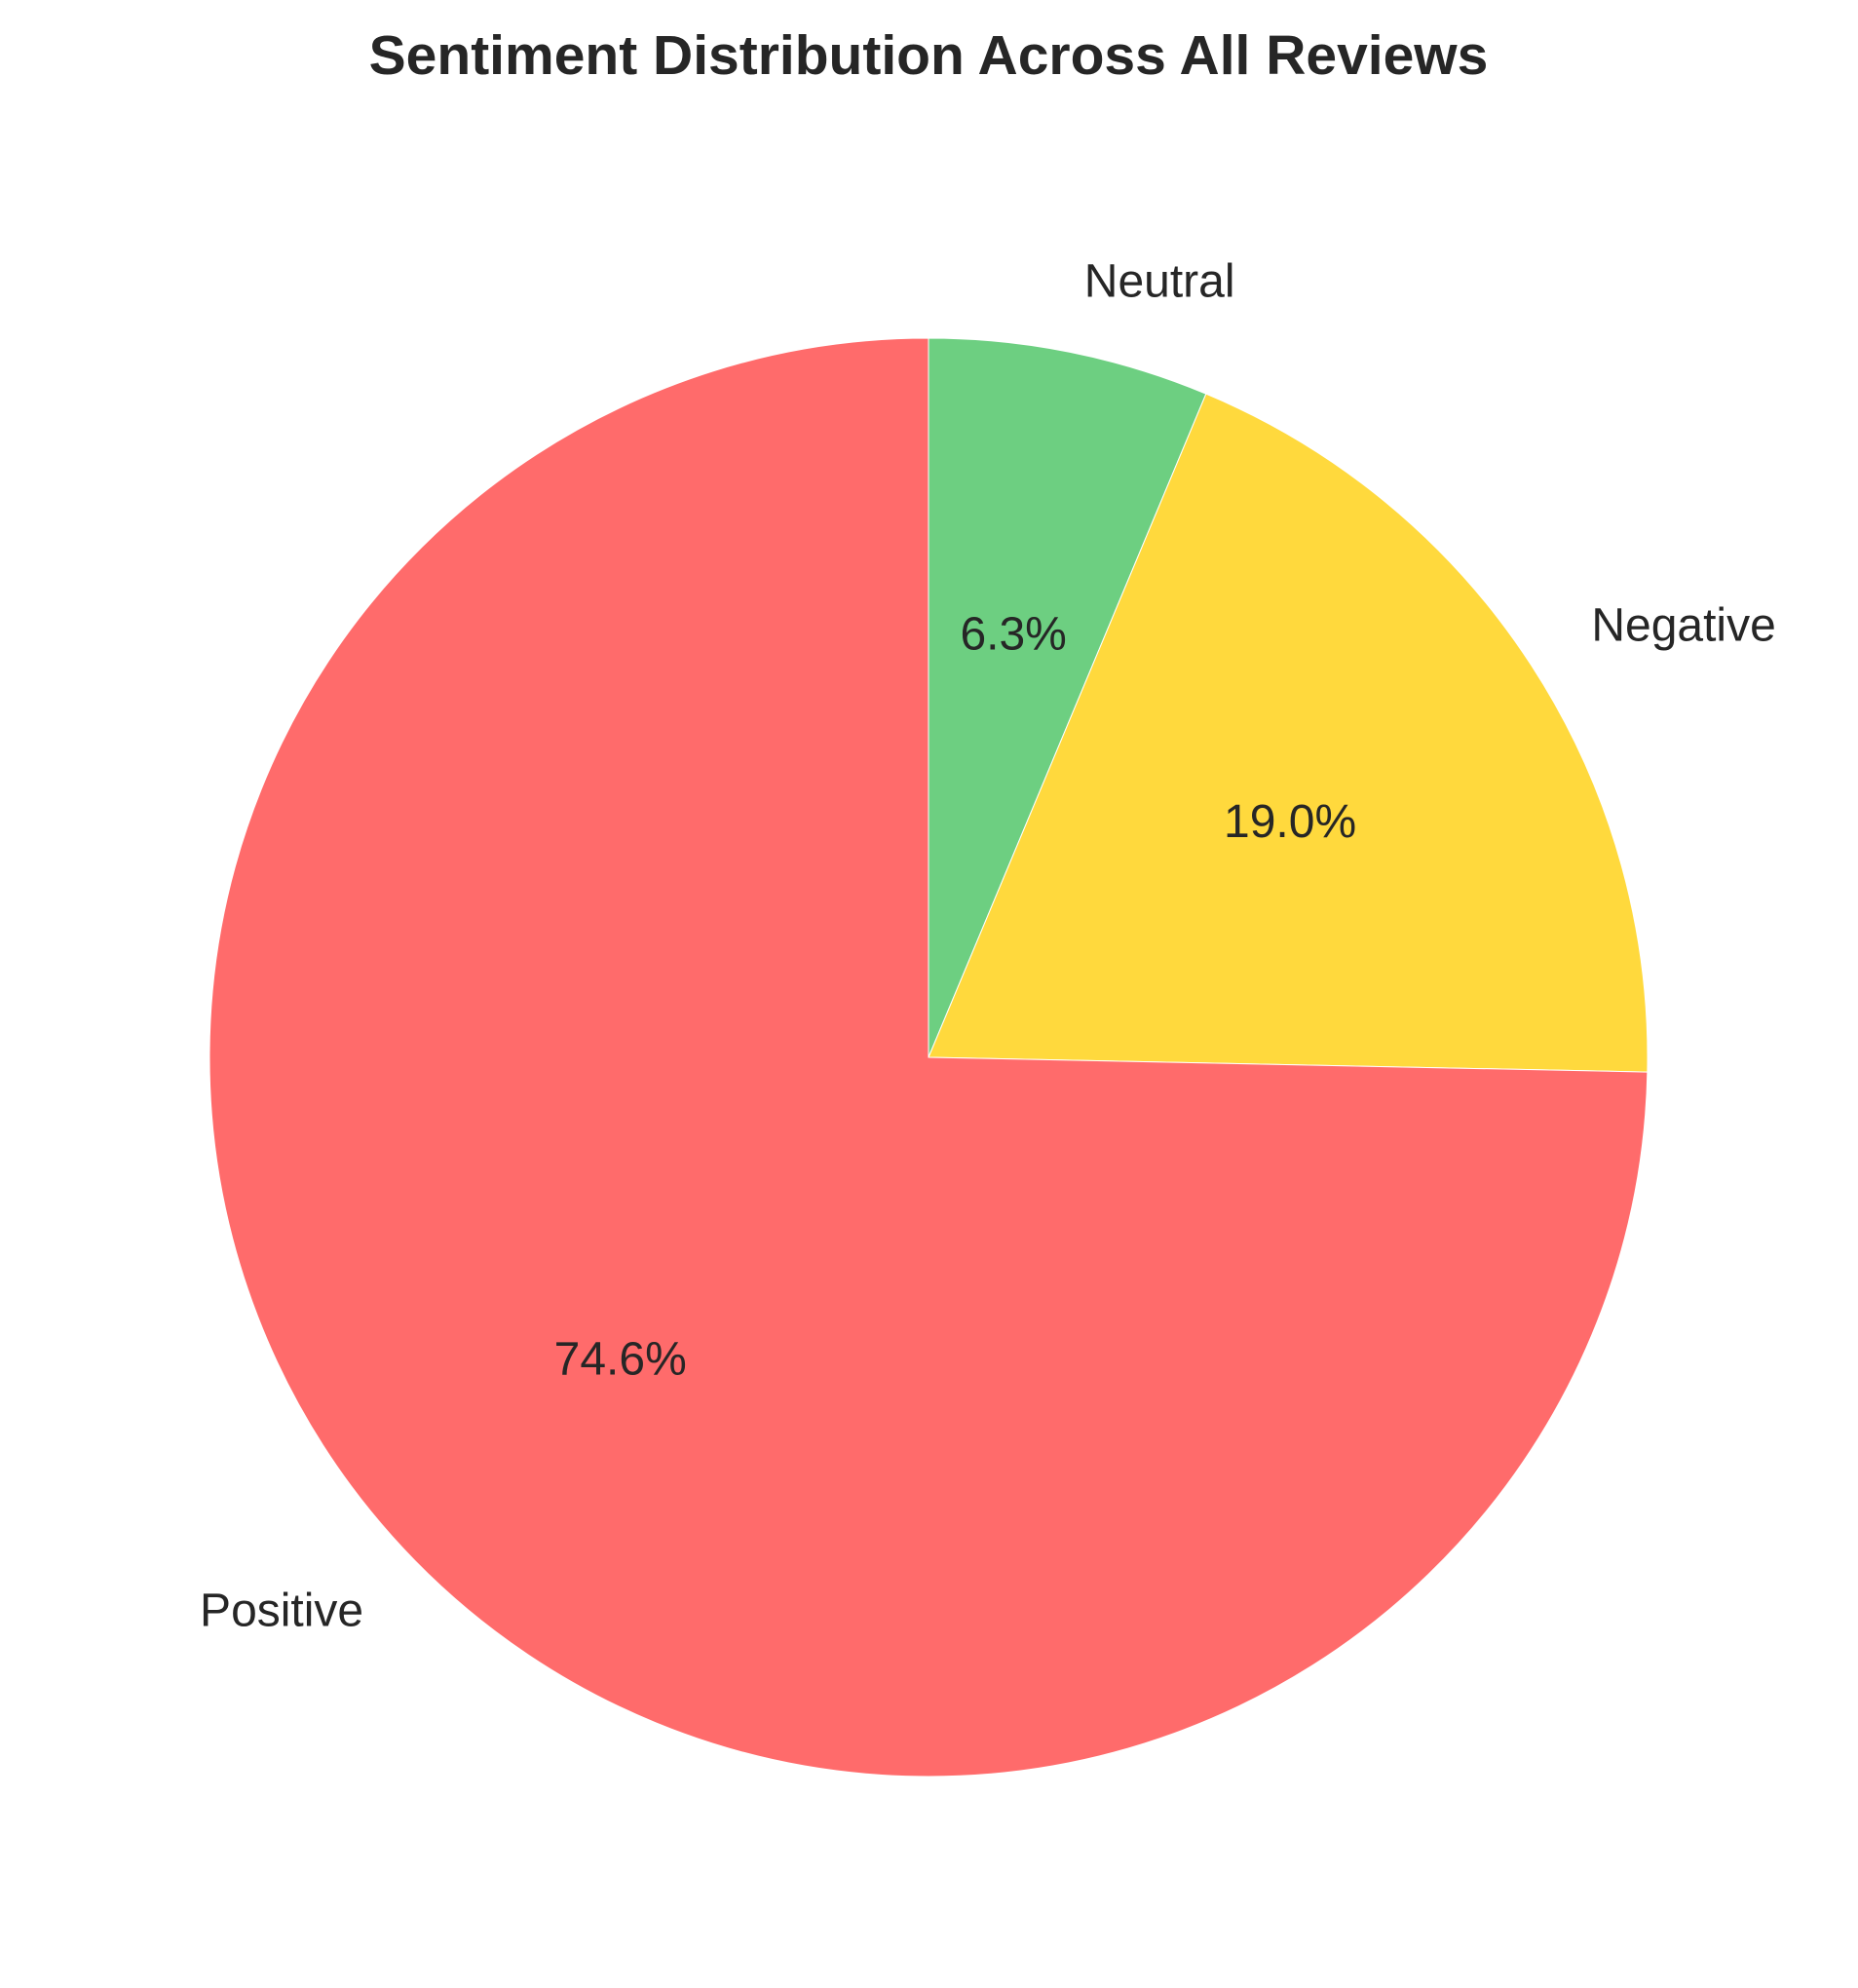 The width and height of the screenshot is (1858, 1988). I want to click on pct-label-negative: 19.0%, so click(1290, 822).